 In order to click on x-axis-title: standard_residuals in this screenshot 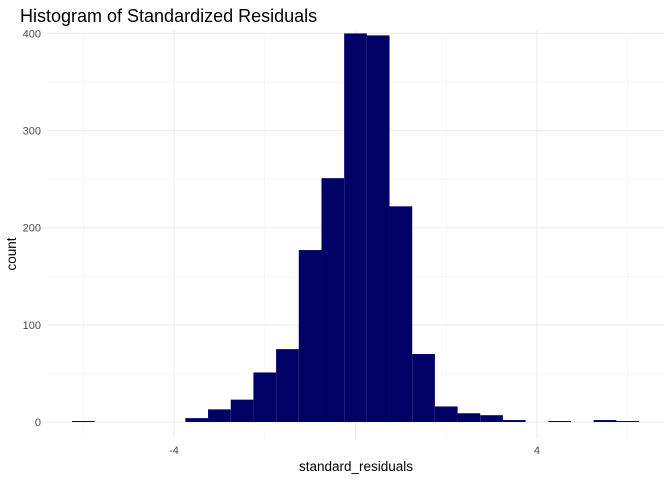, I will do `click(356, 466)`.